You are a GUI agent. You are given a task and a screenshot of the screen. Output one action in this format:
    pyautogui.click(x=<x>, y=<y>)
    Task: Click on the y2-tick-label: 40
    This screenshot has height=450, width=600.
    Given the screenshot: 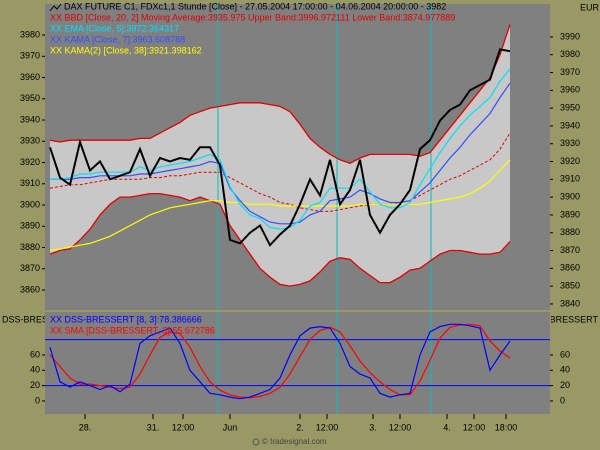 What is the action you would take?
    pyautogui.click(x=565, y=370)
    